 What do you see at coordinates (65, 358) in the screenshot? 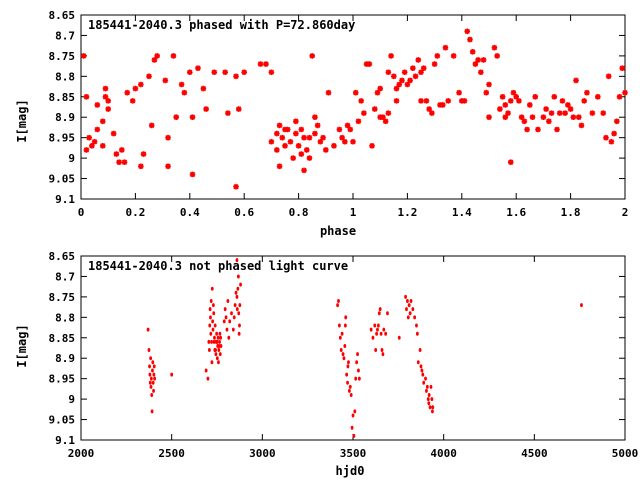
I see `y-tick-label: 8.9` at bounding box center [65, 358].